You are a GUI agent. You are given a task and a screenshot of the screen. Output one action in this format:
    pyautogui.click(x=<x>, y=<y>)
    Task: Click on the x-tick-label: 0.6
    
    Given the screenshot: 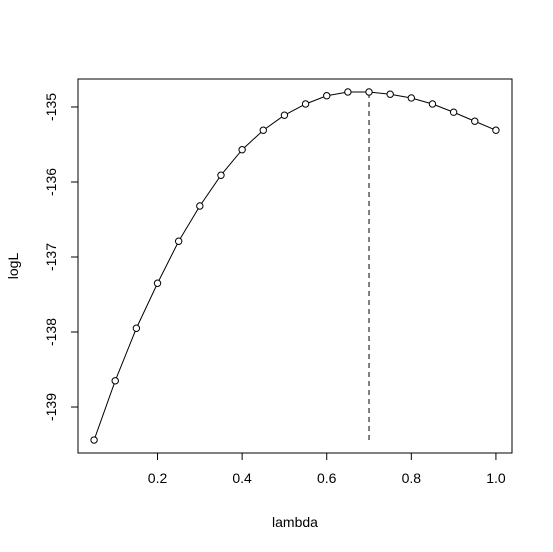 What is the action you would take?
    pyautogui.click(x=327, y=478)
    